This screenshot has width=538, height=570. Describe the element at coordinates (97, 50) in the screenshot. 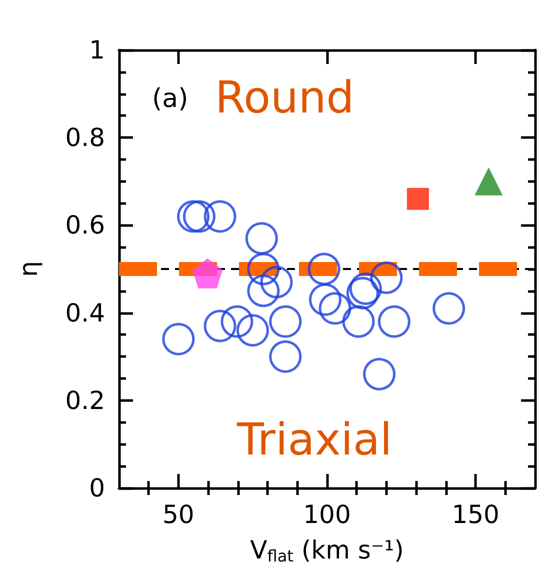

I see `y-tick-label: 1` at that location.